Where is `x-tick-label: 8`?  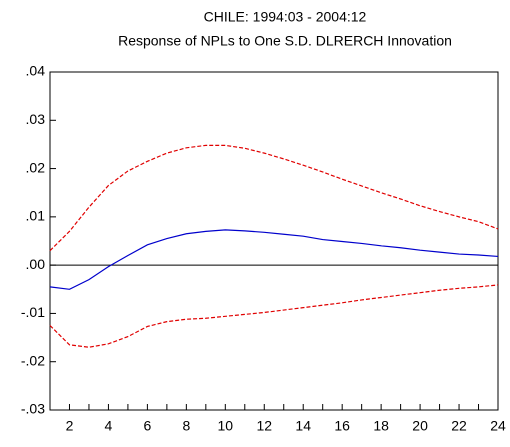
x-tick-label: 8 is located at coordinates (186, 426).